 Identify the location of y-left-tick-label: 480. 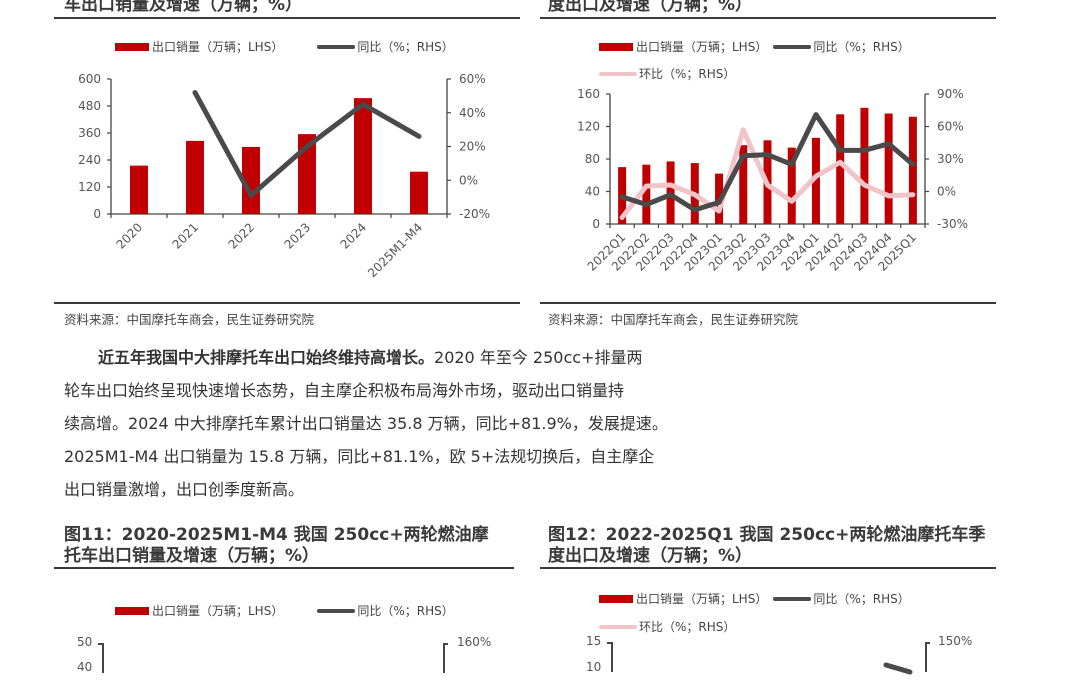
(89, 106).